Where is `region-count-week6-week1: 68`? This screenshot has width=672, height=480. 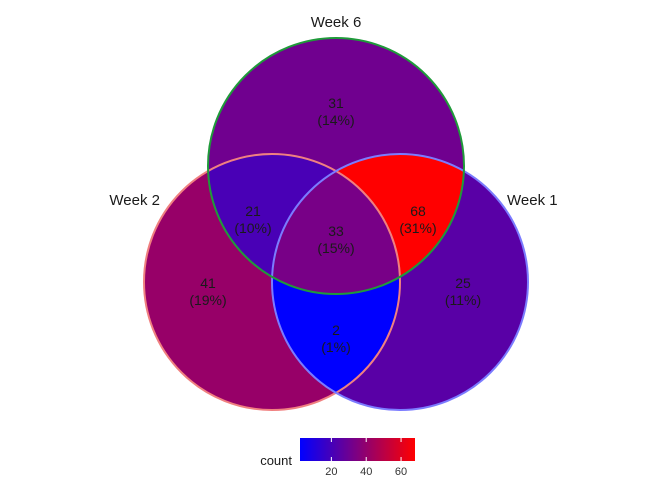 region-count-week6-week1: 68 is located at coordinates (418, 211).